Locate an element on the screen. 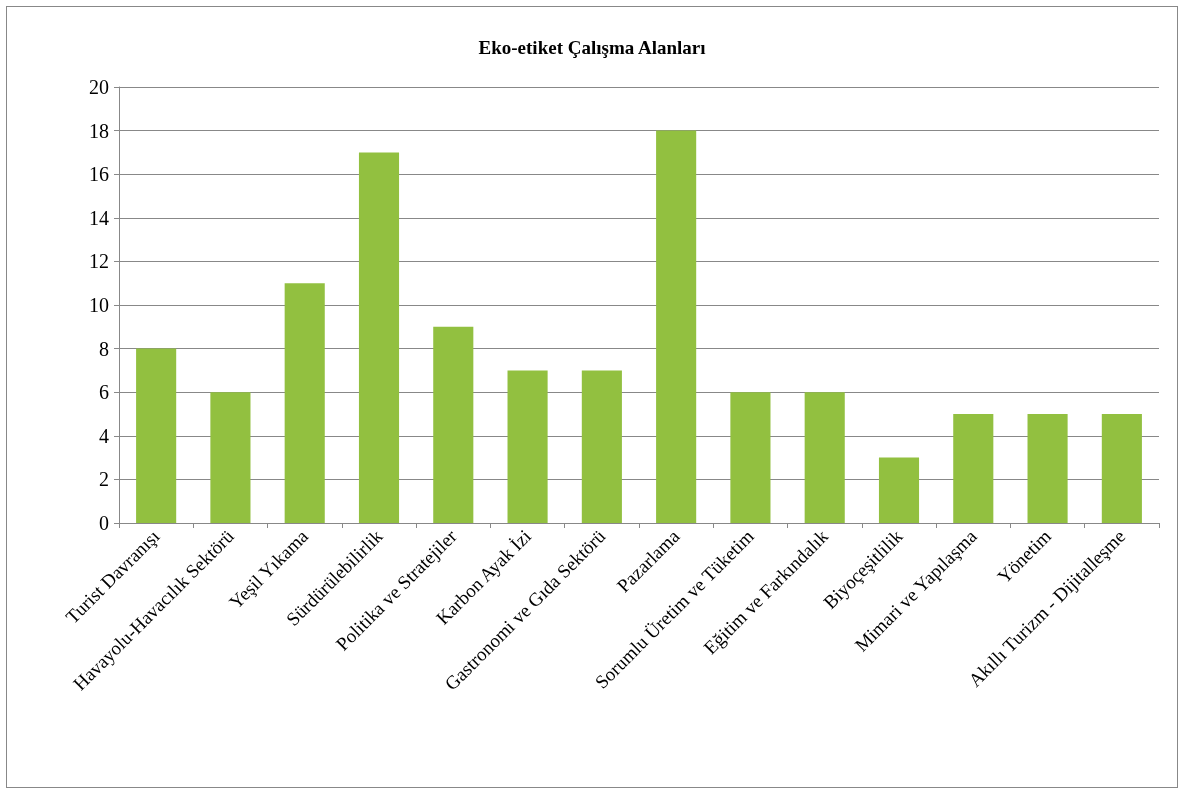 The image size is (1186, 796). y-tick-label: 10 is located at coordinates (99, 305).